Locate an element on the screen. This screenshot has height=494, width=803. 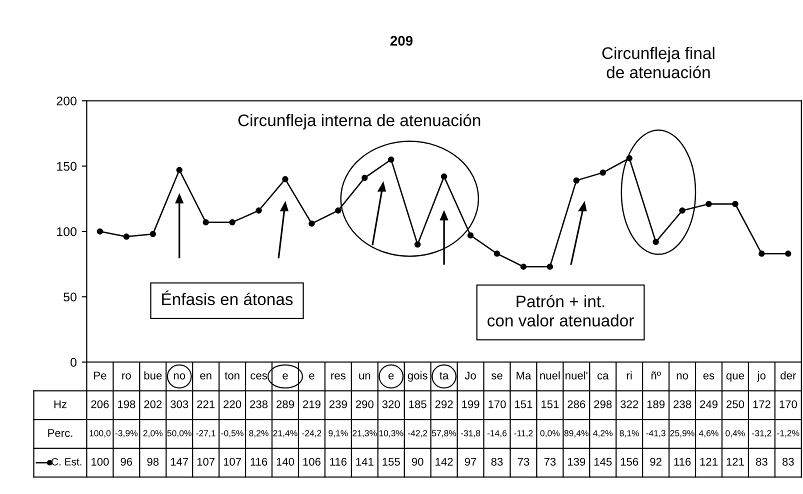
text: 221 is located at coordinates (206, 404).